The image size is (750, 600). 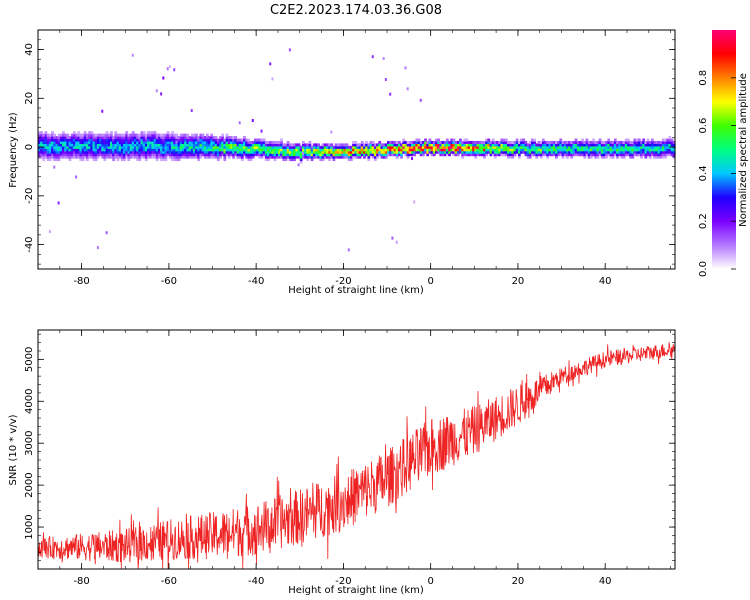 I want to click on snr-x-tick-label: -60, so click(x=169, y=581).